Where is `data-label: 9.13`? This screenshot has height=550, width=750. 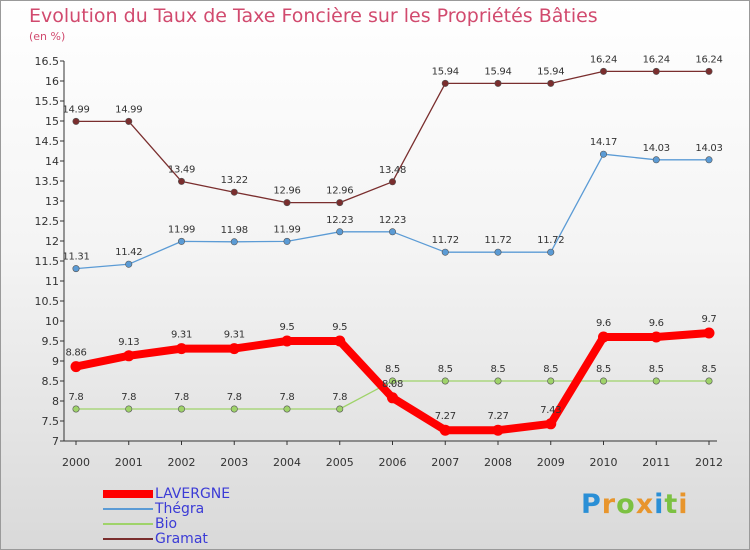 data-label: 9.13 is located at coordinates (128, 342).